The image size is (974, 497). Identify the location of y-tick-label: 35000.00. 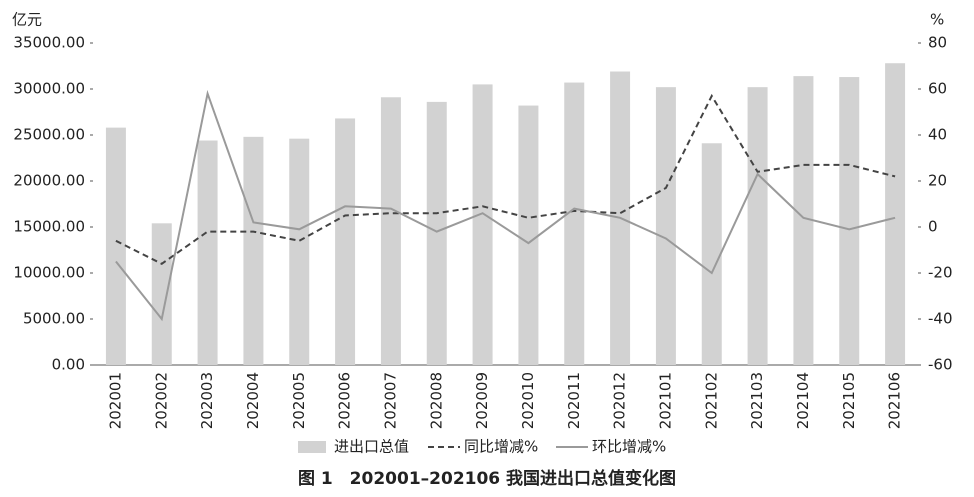
(49, 43).